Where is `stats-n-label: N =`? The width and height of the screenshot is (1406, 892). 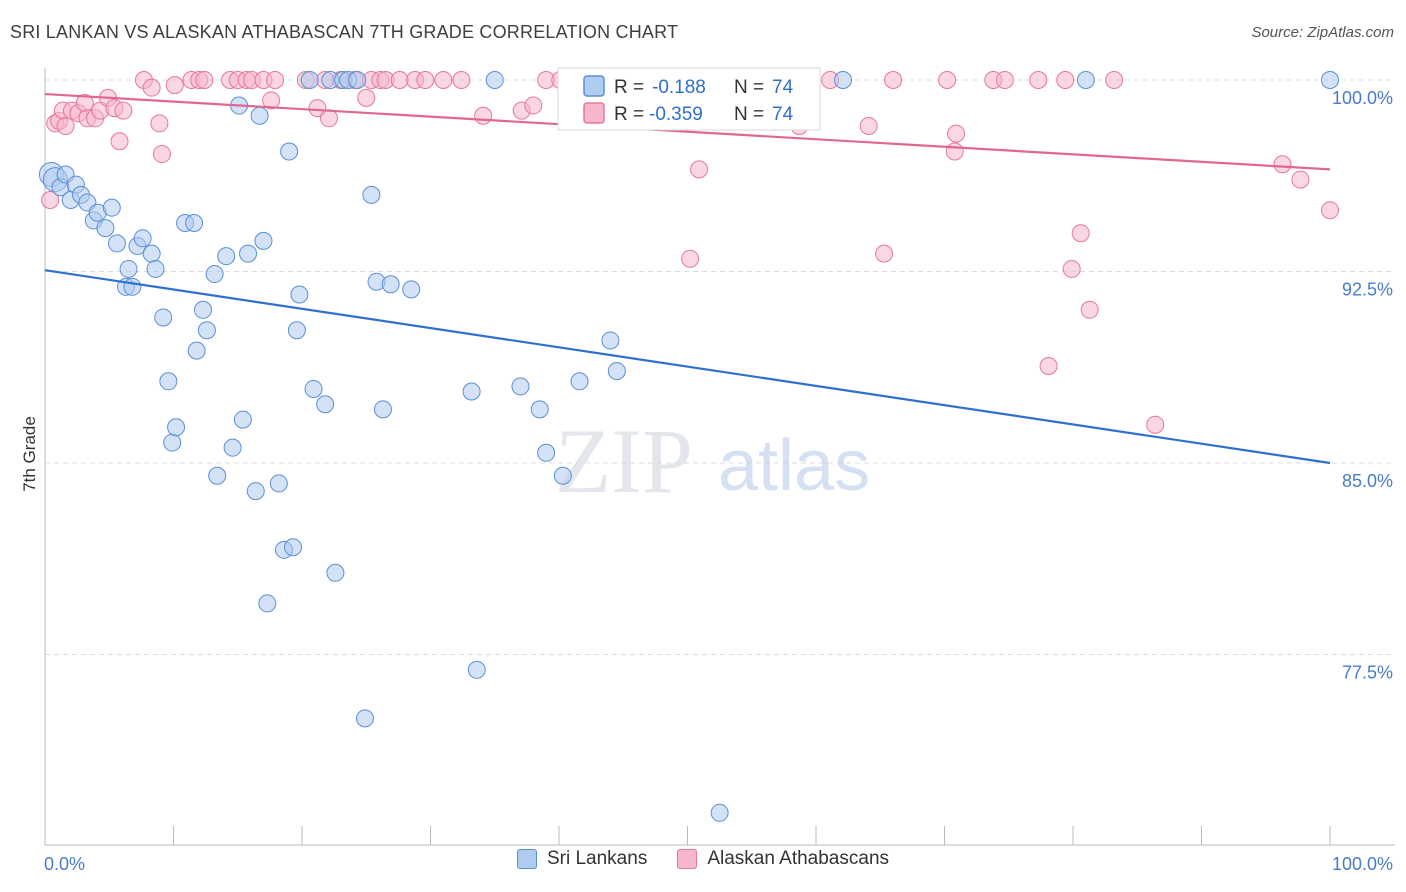 stats-n-label: N = is located at coordinates (749, 114).